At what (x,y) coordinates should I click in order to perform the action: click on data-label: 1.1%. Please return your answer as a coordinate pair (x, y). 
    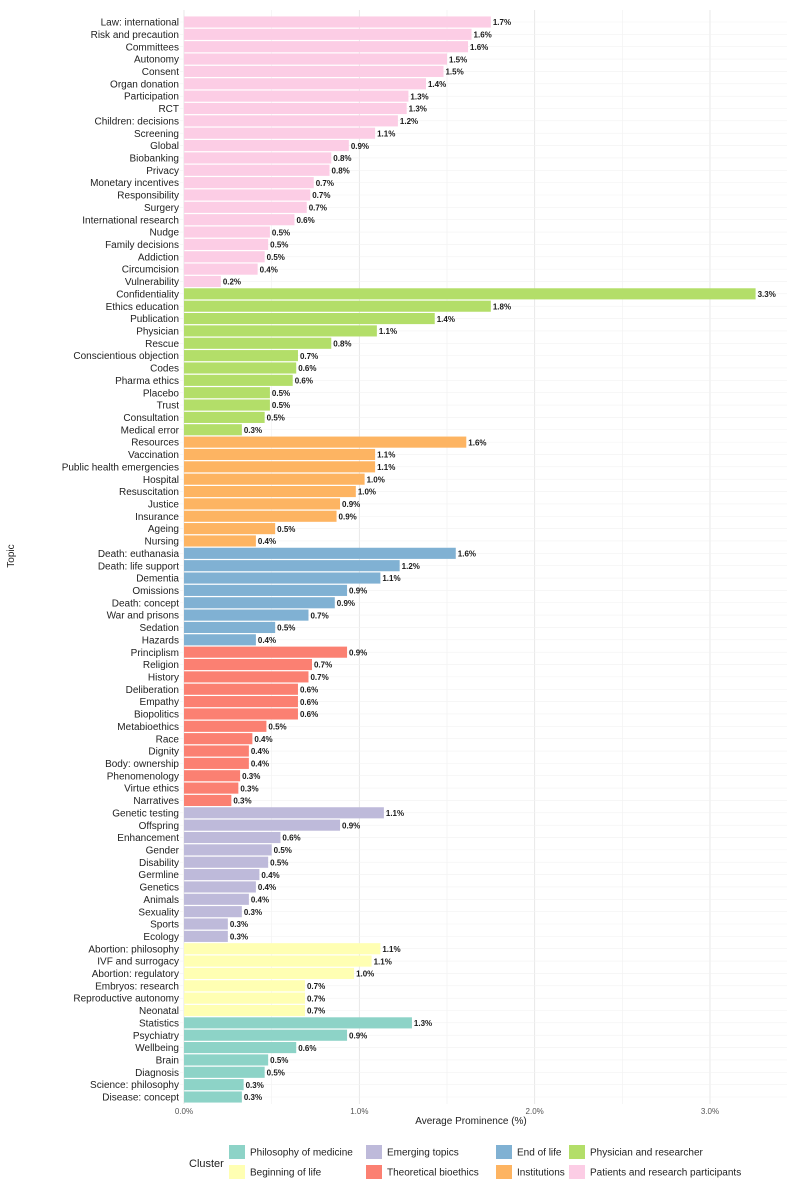
    Looking at the image, I should click on (386, 133).